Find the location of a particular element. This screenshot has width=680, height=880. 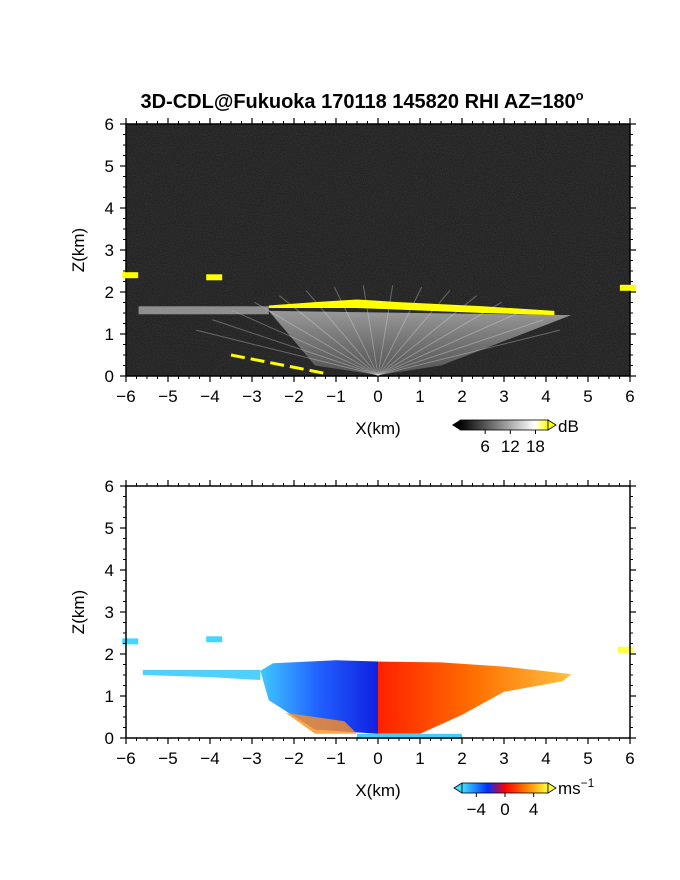

colorbar-tick-label: 12 is located at coordinates (510, 446).